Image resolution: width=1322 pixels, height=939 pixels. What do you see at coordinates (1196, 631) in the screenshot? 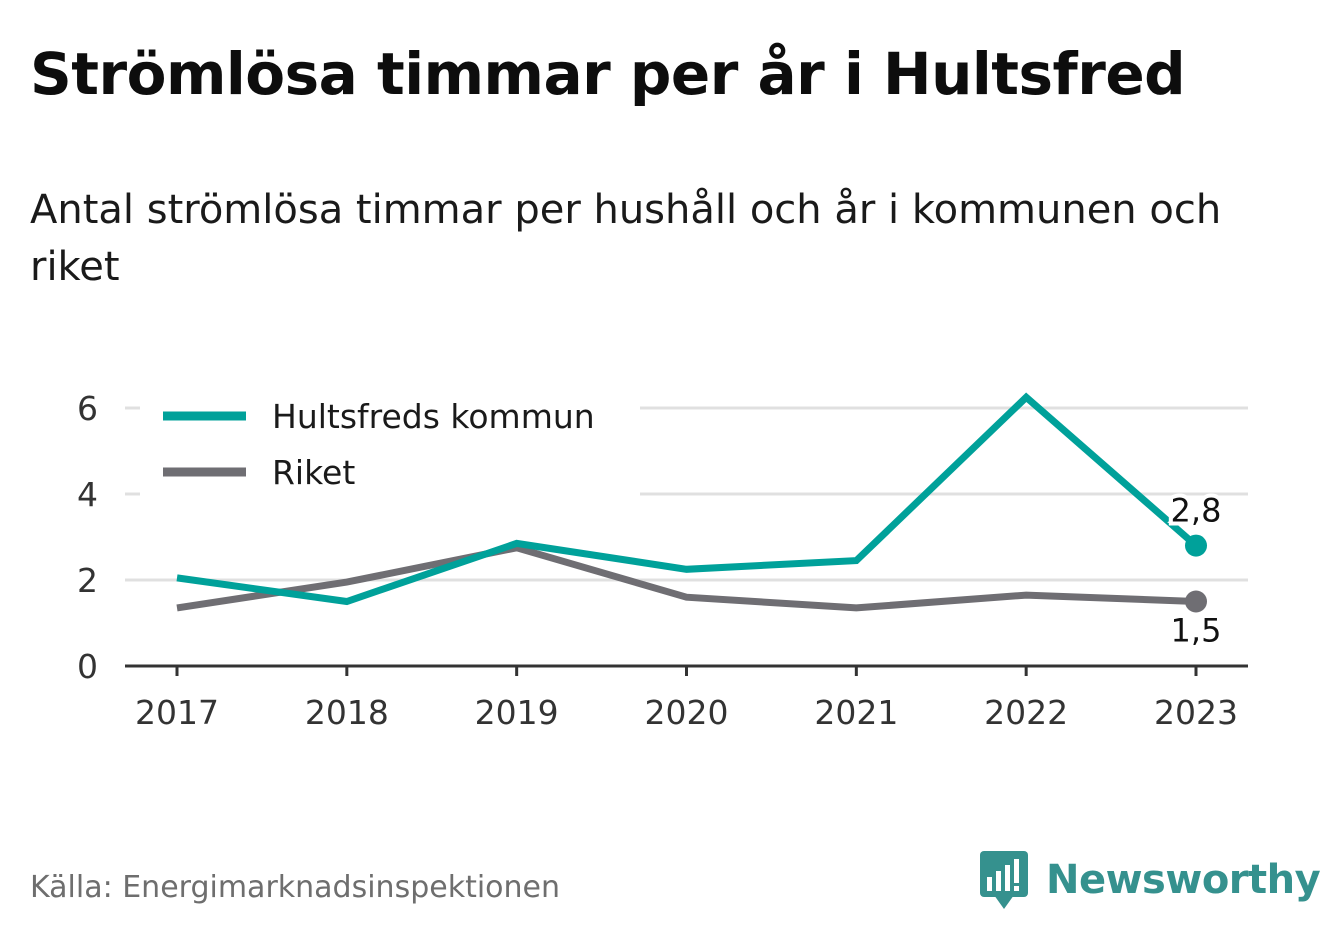
I see `end-value-label: 1,5` at bounding box center [1196, 631].